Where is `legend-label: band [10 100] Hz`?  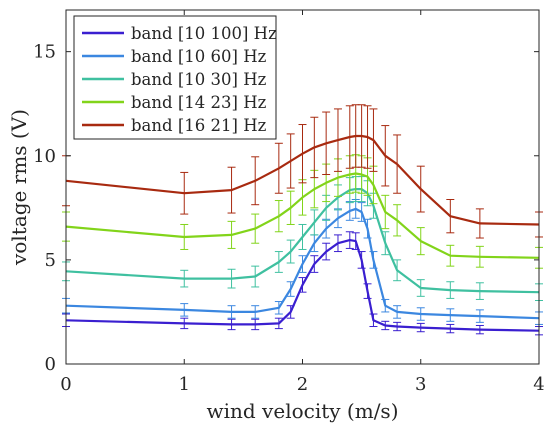
legend-label: band [10 100] Hz is located at coordinates (204, 33).